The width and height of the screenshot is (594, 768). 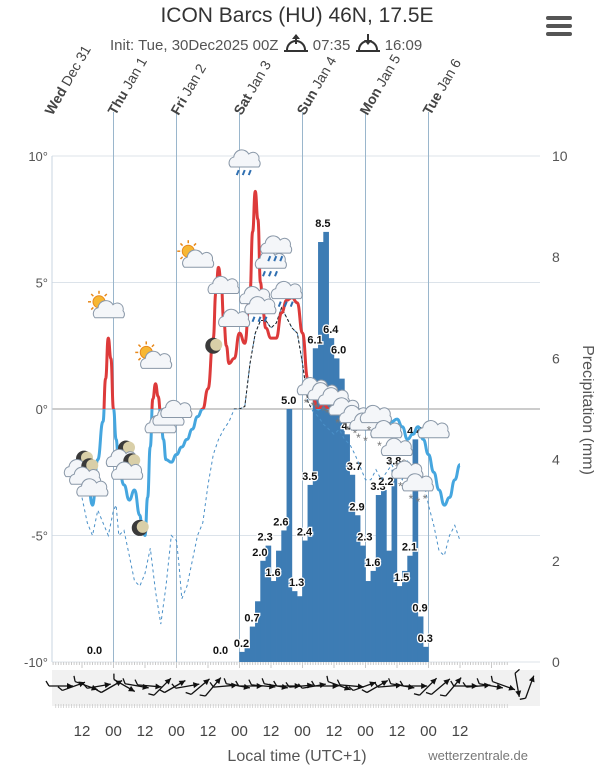 I want to click on day-label: Sat Jan 3, so click(x=252, y=87).